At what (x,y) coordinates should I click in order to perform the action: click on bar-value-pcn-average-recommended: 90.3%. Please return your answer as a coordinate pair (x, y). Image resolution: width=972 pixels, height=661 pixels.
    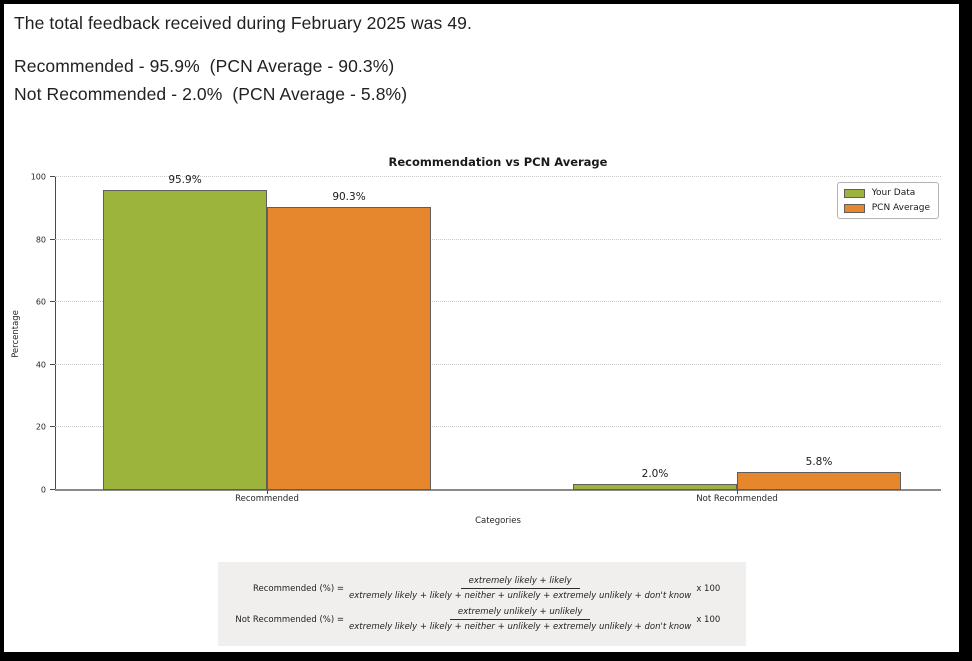
    Looking at the image, I should click on (349, 197).